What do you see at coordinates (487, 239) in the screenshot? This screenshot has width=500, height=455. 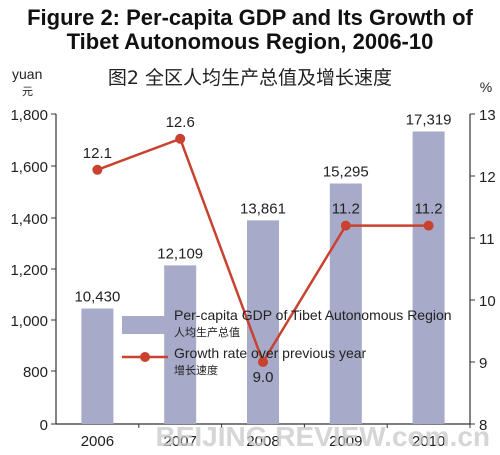 I see `right-axis-tick-label: 11` at bounding box center [487, 239].